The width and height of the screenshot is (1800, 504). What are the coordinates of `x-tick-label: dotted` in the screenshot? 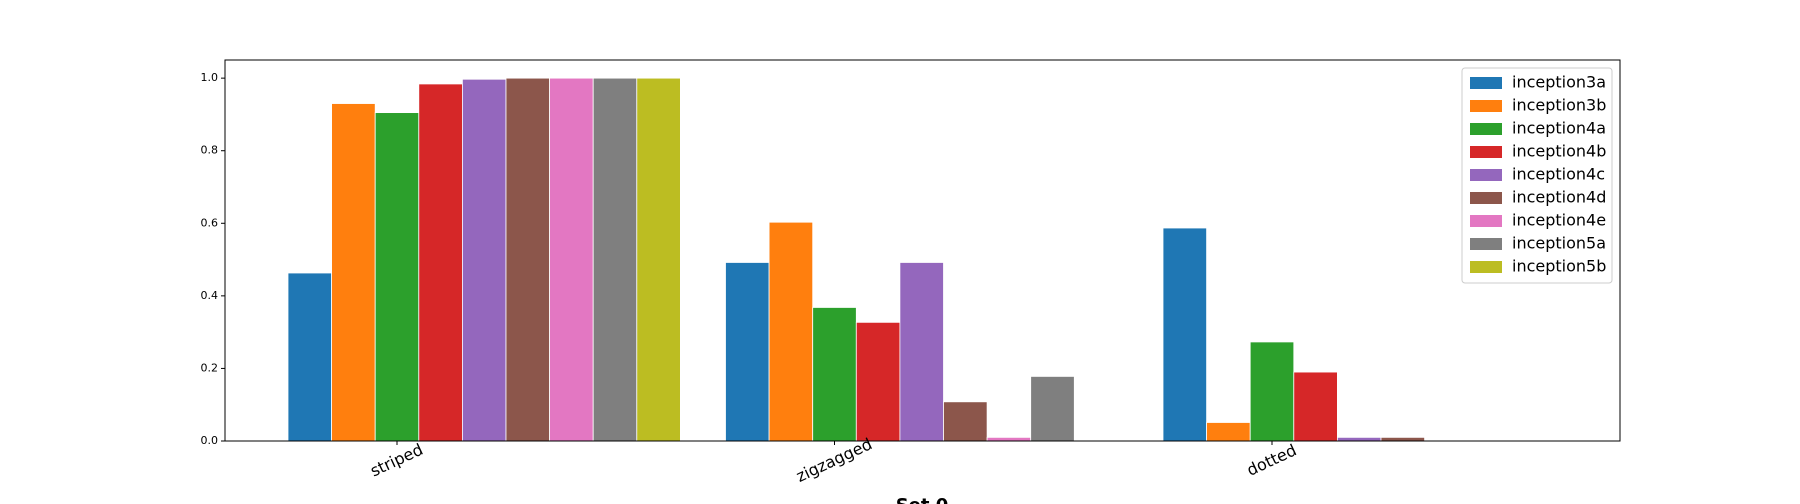 It's located at (1272, 459).